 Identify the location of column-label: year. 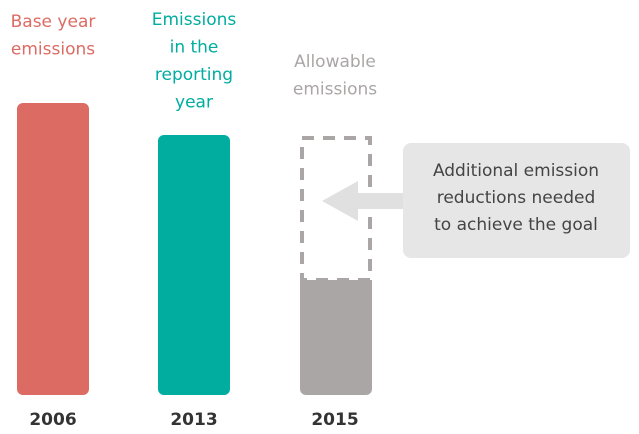
(194, 103).